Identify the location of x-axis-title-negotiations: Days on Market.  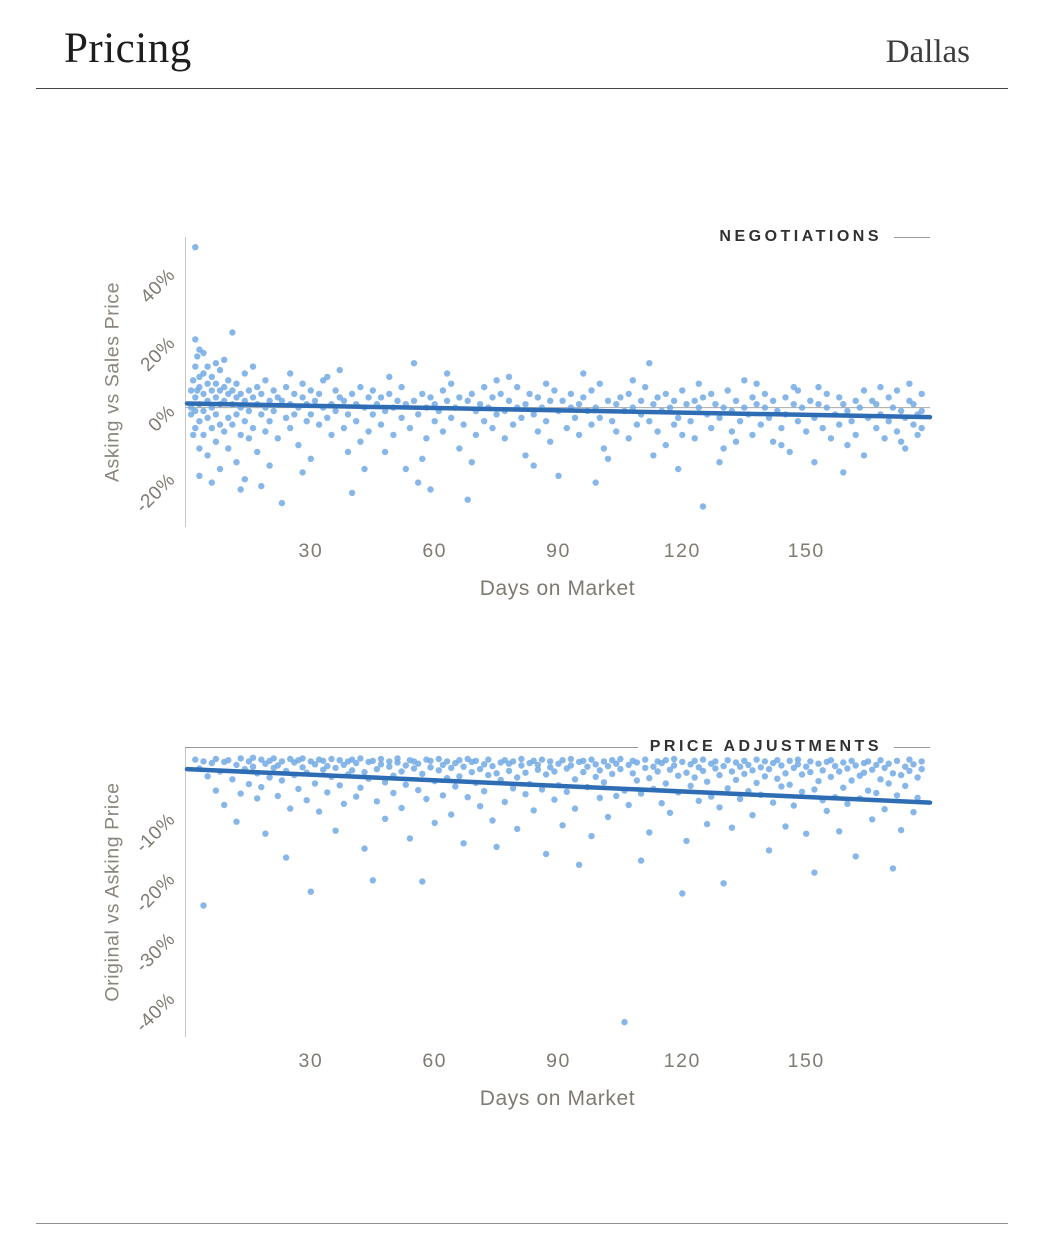
(557, 588).